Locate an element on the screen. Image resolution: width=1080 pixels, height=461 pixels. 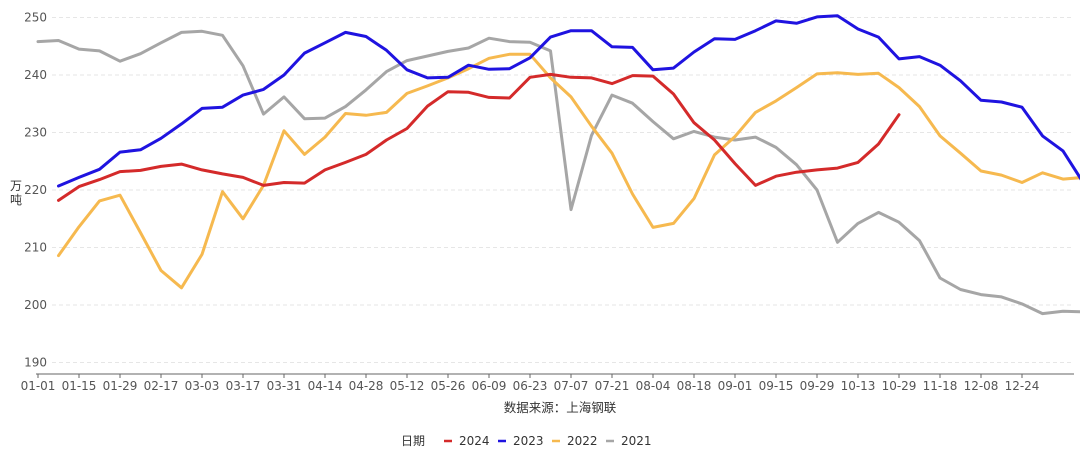
x-tick-label: 03-31 is located at coordinates (284, 386).